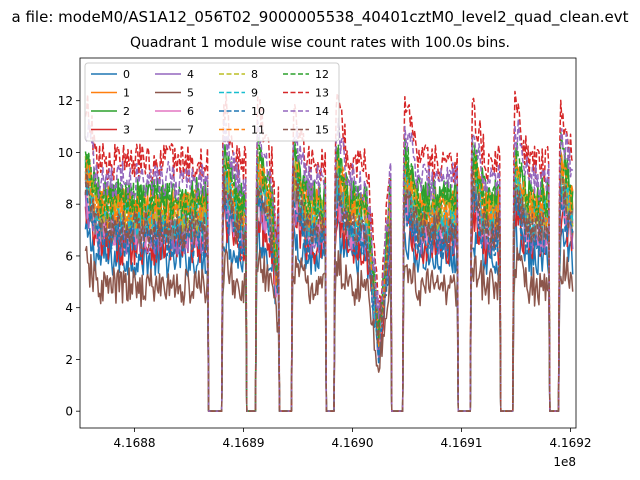 This screenshot has height=480, width=640. I want to click on x-tick-label: 4.1691, so click(462, 443).